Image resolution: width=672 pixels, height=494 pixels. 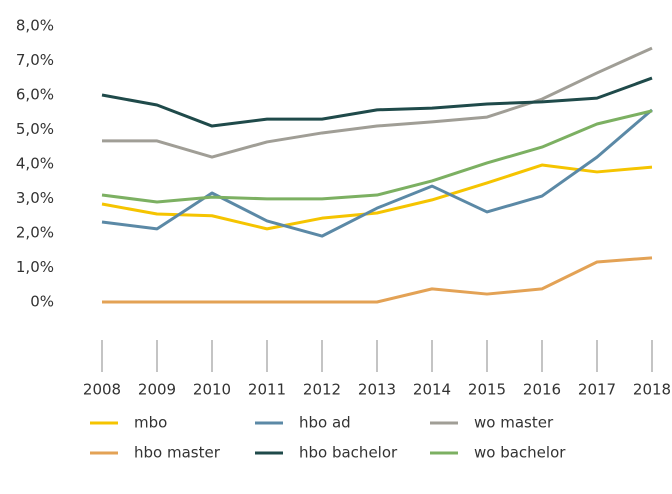 I want to click on legend-label: hbo master, so click(x=177, y=453).